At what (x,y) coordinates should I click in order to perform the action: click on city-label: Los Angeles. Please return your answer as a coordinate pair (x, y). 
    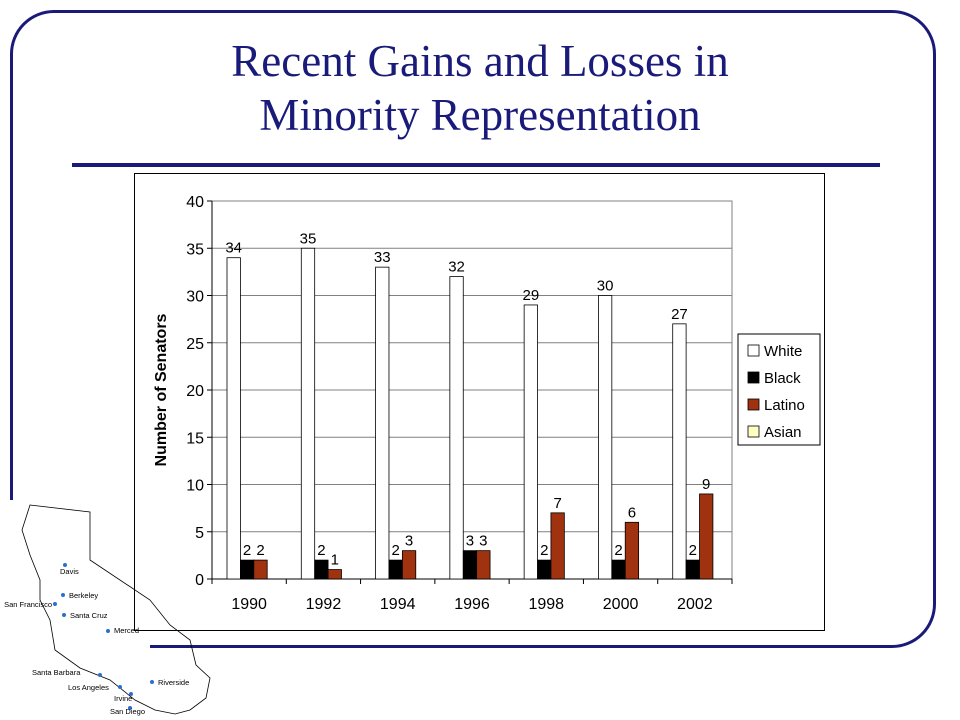
    Looking at the image, I should click on (88, 687).